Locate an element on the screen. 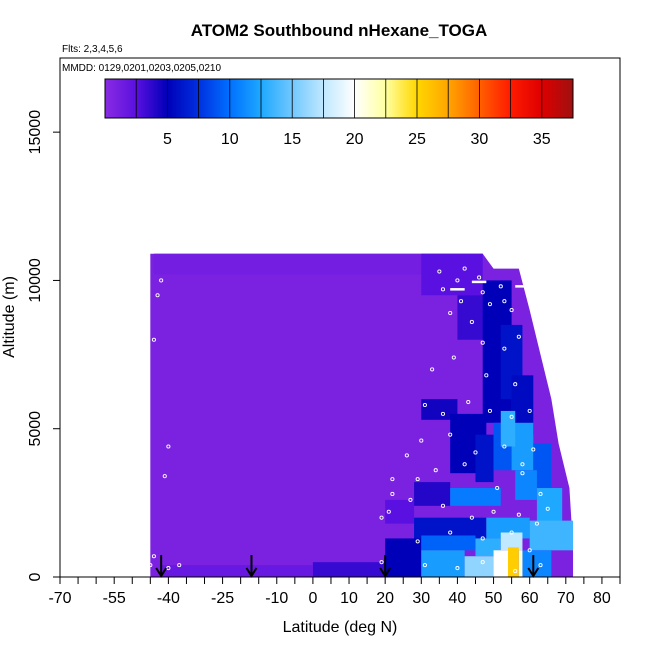 This screenshot has height=650, width=650. dates-subtitle: MMDD: 0129,0201,0203,0205,0210 is located at coordinates (141, 68).